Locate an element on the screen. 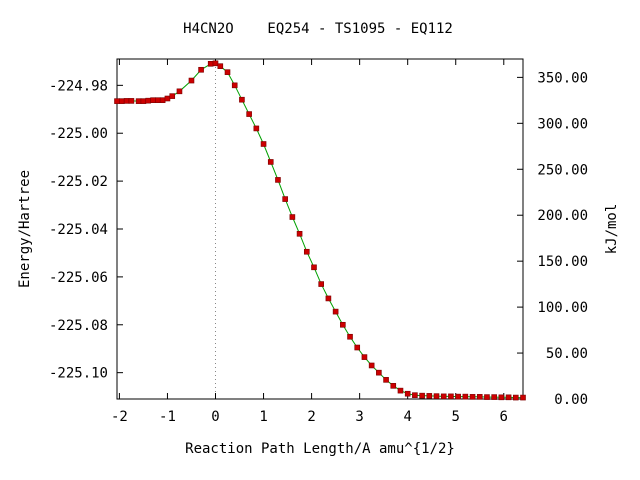 The image size is (640, 480). chart-title: H4CN2O EQ254 - TS1095 - EQ112 is located at coordinates (318, 29).